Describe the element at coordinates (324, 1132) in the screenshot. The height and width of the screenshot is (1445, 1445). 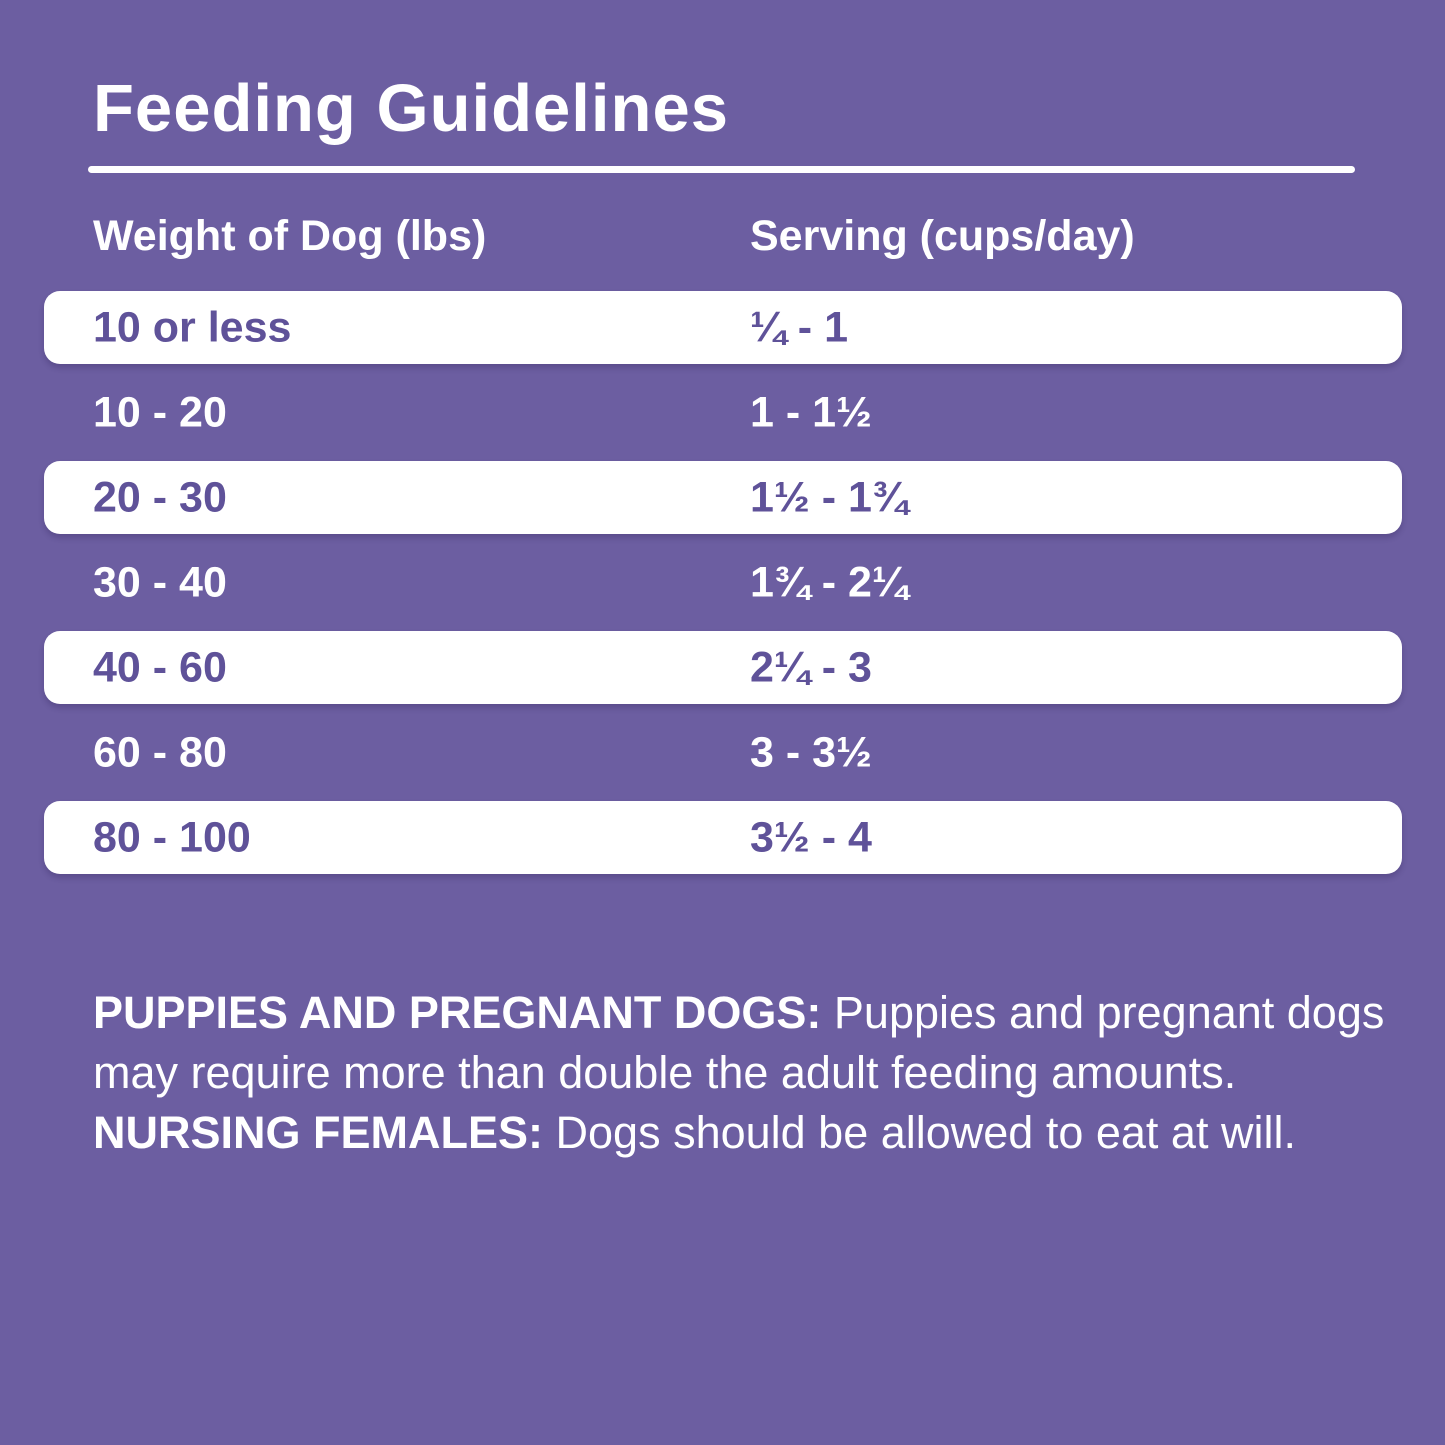
I see `notes-bold-segment: NURSING FEMALES:` at that location.